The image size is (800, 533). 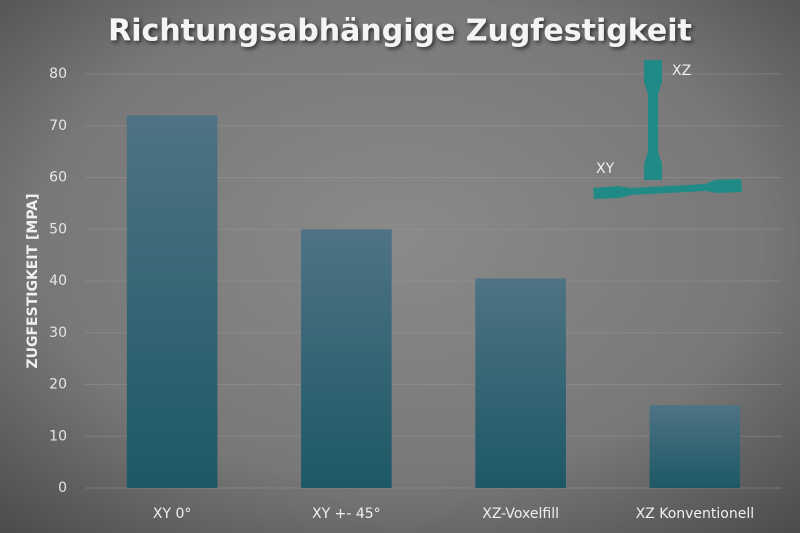 What do you see at coordinates (695, 514) in the screenshot?
I see `x-tick-label: XZ Konventionell` at bounding box center [695, 514].